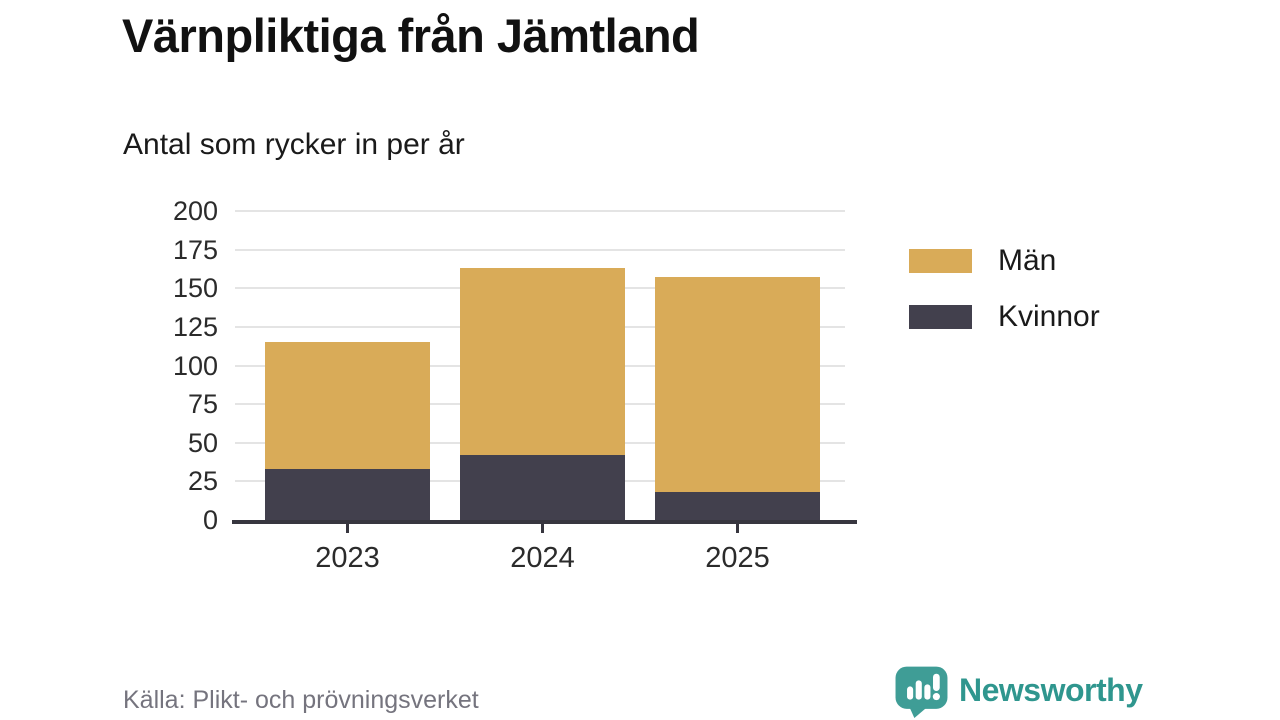  What do you see at coordinates (347, 494) in the screenshot?
I see `bar-2023-kvinnor` at bounding box center [347, 494].